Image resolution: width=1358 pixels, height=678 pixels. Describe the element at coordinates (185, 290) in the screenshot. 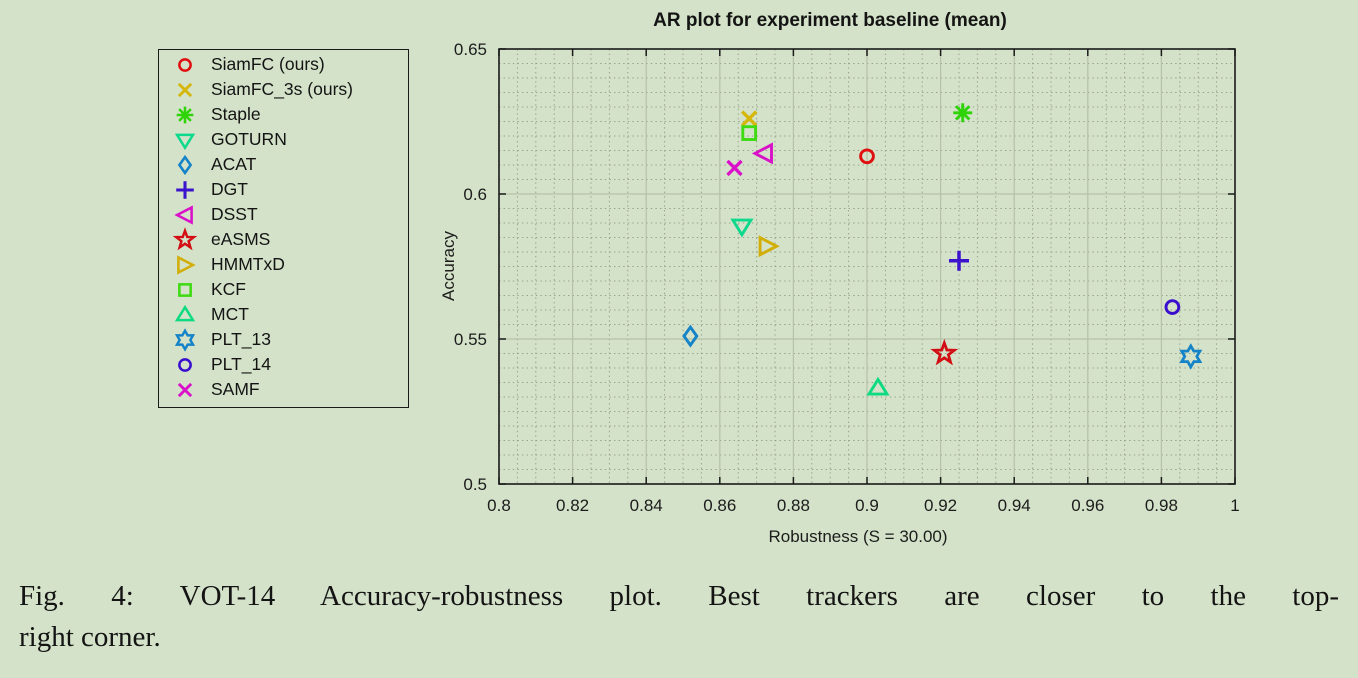

I see `square-icon` at that location.